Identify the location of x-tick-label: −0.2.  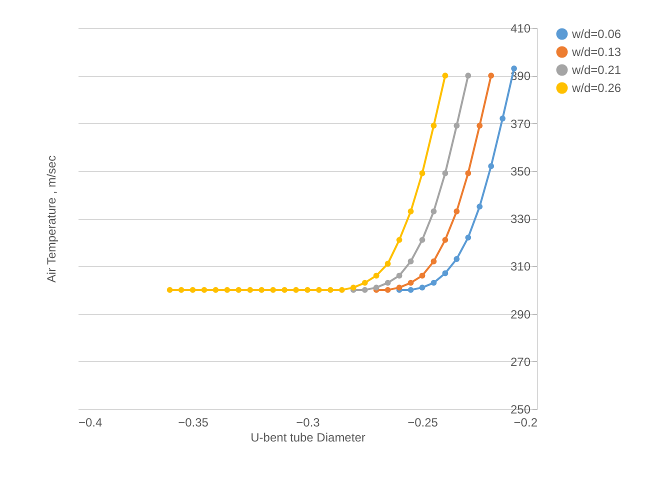
(526, 423).